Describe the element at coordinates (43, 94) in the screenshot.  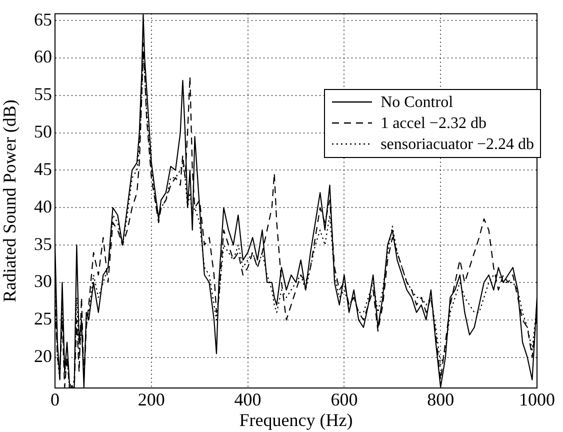
I see `y-tick-label: 55` at that location.